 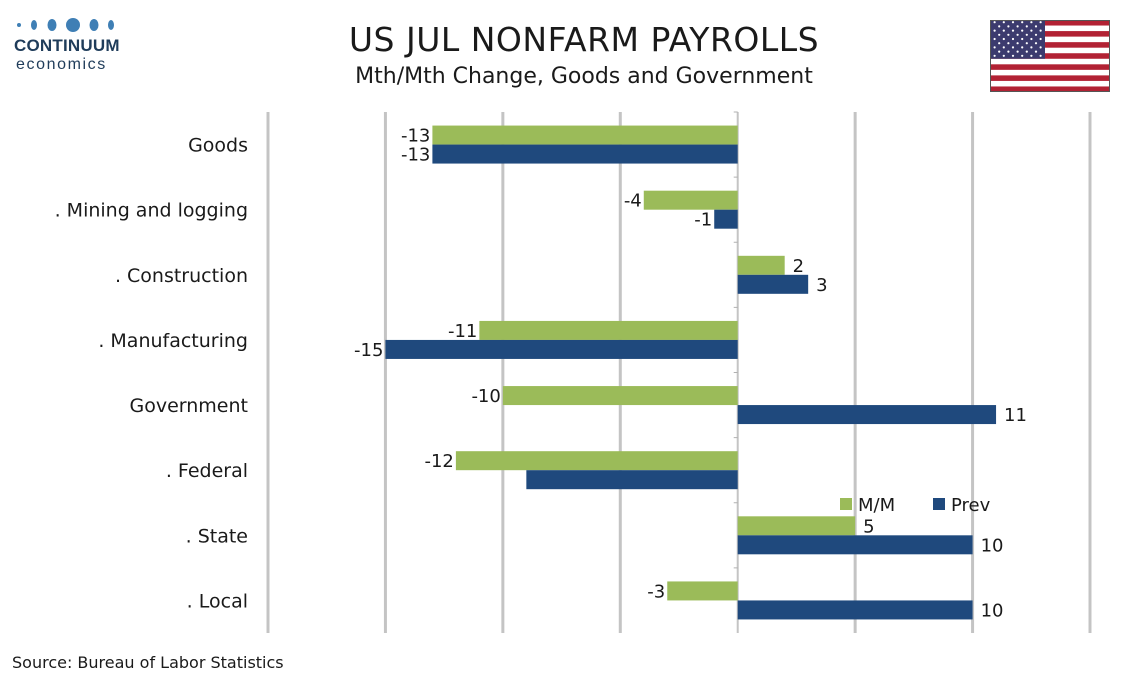 What do you see at coordinates (207, 471) in the screenshot?
I see `category-label: . Federal` at bounding box center [207, 471].